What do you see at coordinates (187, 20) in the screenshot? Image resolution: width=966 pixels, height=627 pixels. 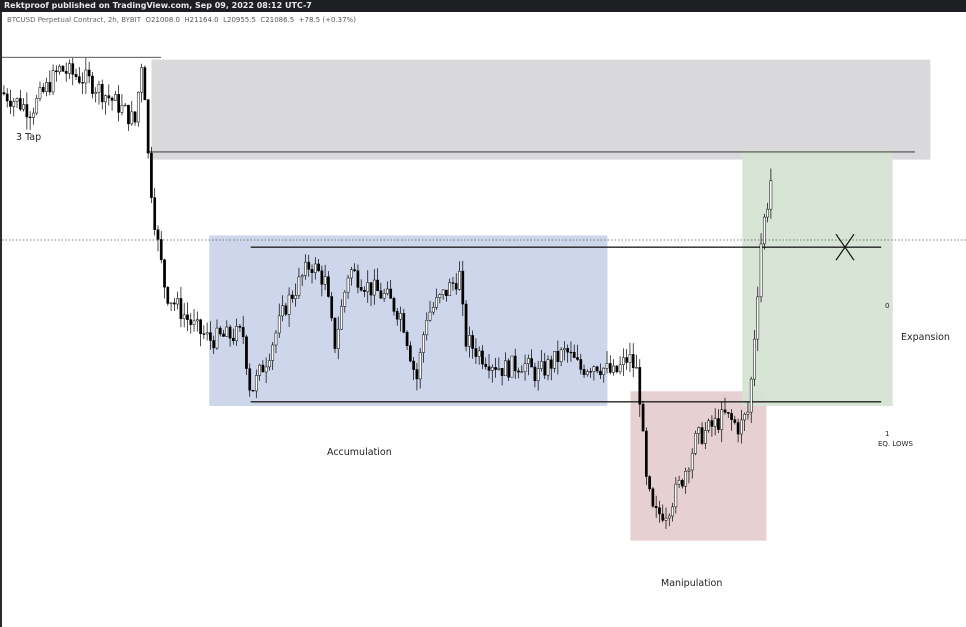 I see `high-key: H` at bounding box center [187, 20].